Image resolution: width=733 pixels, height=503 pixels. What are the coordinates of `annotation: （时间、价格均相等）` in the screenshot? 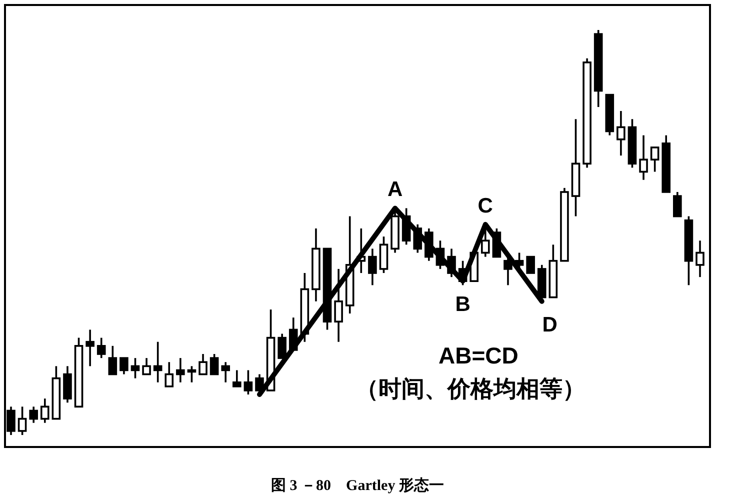 It's located at (470, 388).